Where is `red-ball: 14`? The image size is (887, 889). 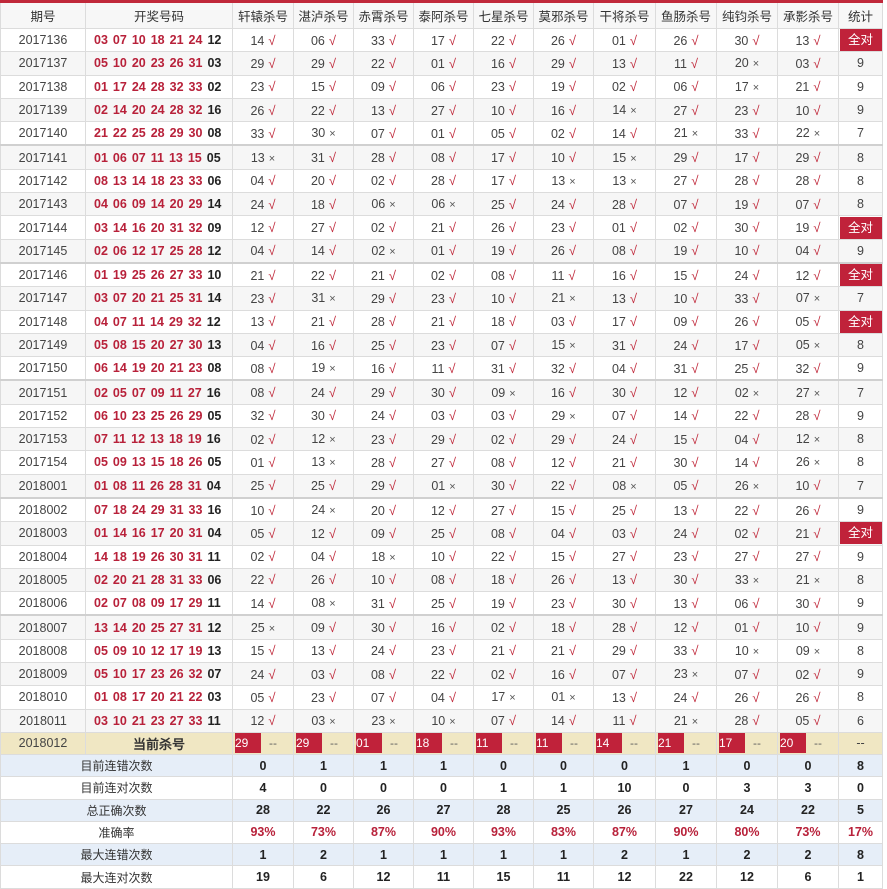
red-ball: 14 is located at coordinates (119, 227).